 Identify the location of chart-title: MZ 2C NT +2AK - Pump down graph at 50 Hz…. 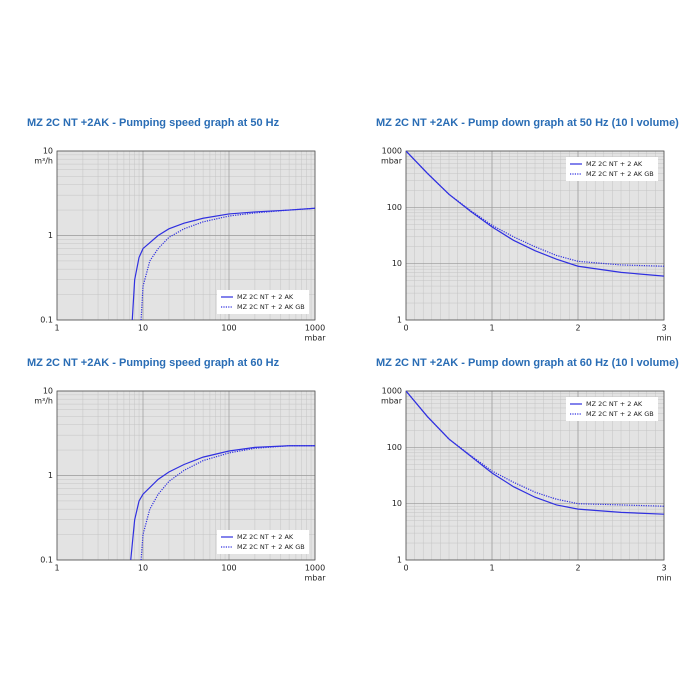
(527, 123).